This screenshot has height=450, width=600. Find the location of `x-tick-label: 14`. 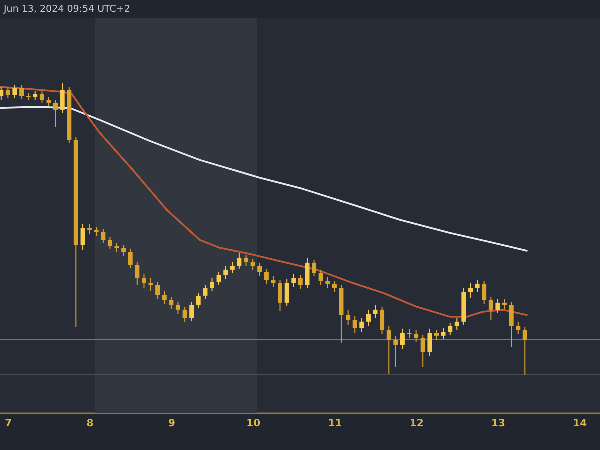

x-tick-label: 14 is located at coordinates (580, 424).